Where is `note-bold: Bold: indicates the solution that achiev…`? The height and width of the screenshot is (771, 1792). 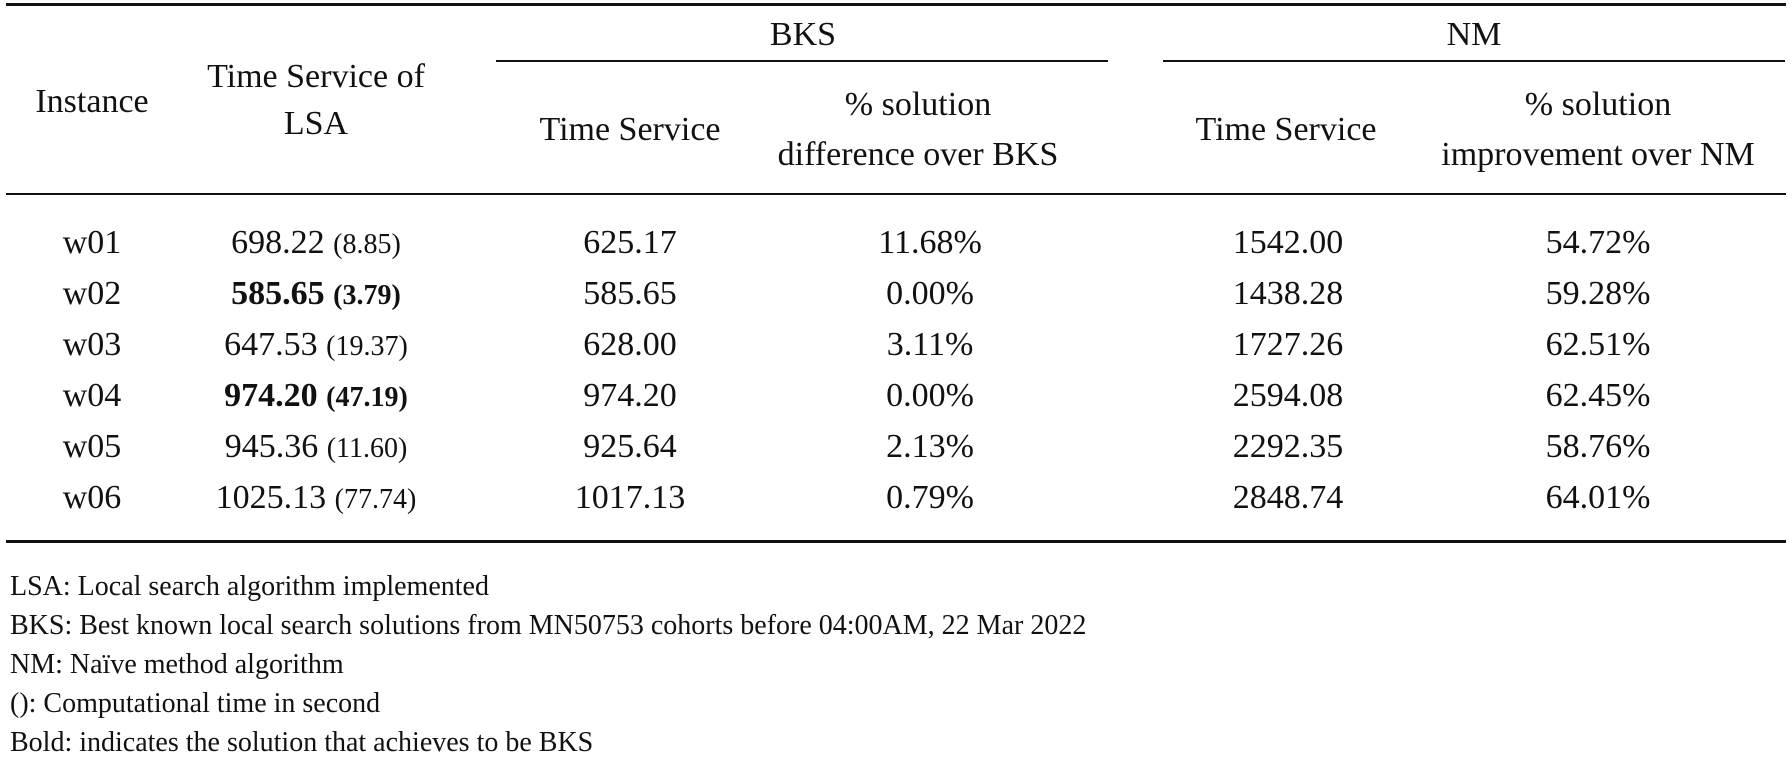 note-bold: Bold: indicates the solution that achiev… is located at coordinates (302, 742).